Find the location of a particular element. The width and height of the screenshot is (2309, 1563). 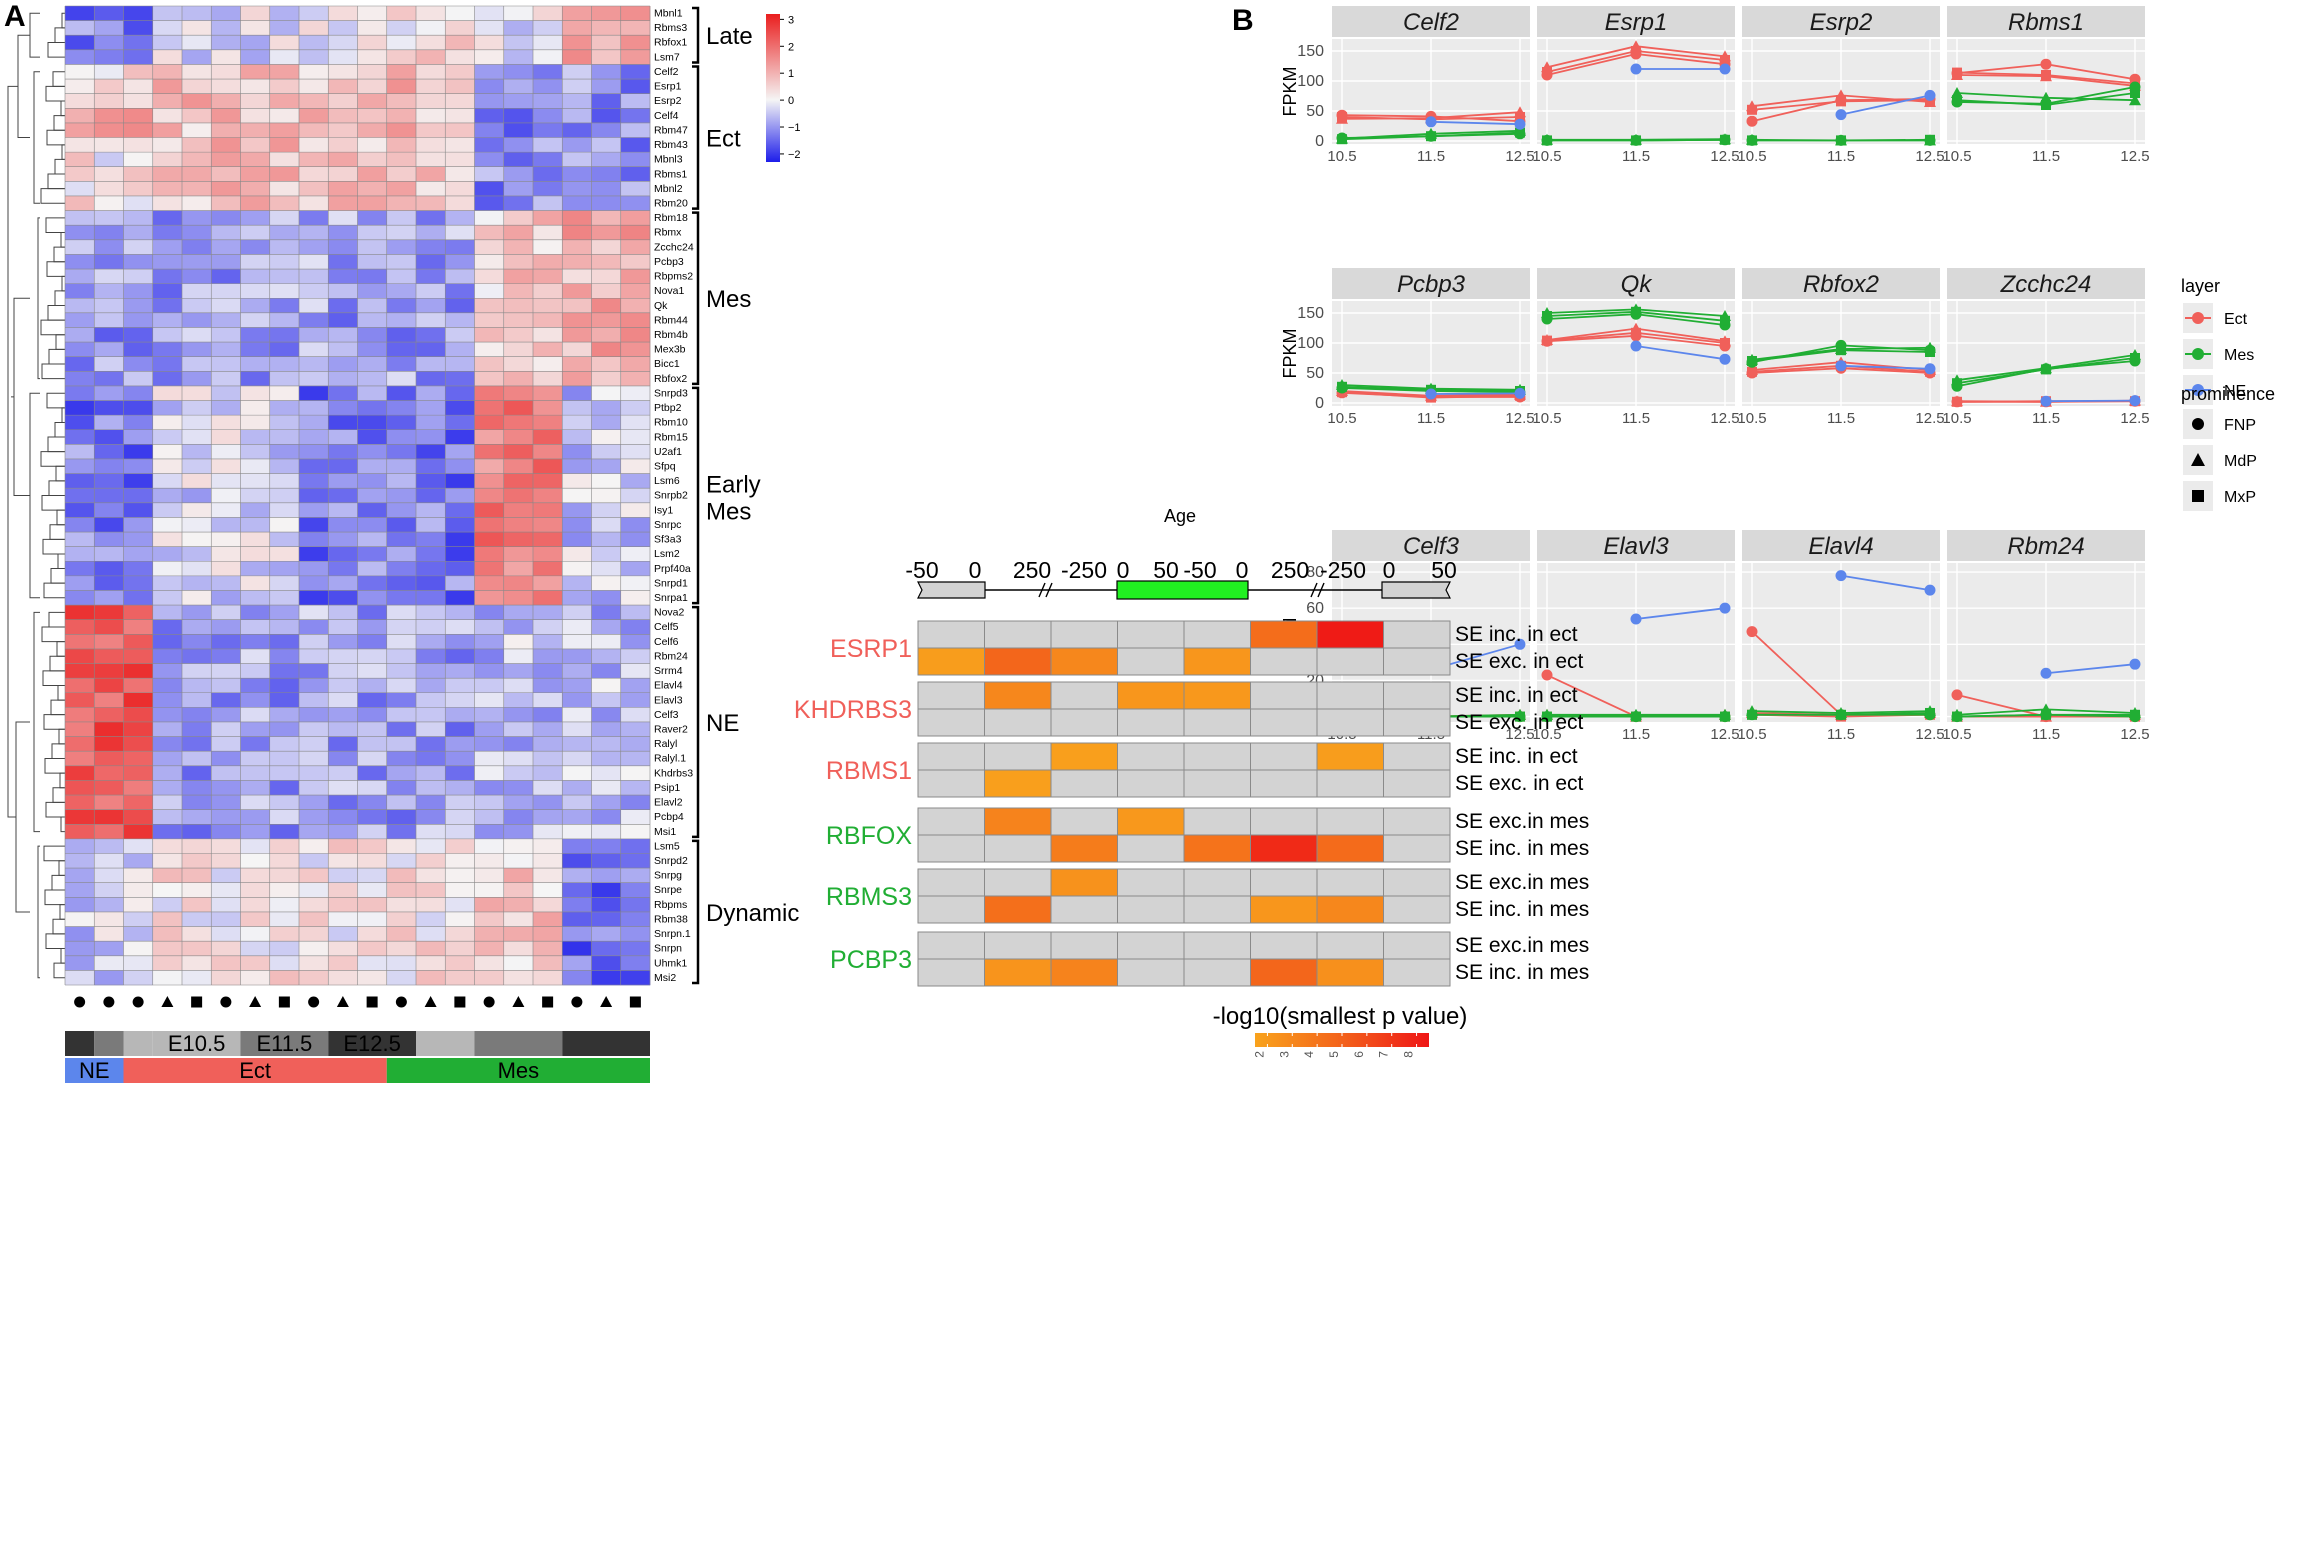

panel-label-b: B is located at coordinates (1243, 20).